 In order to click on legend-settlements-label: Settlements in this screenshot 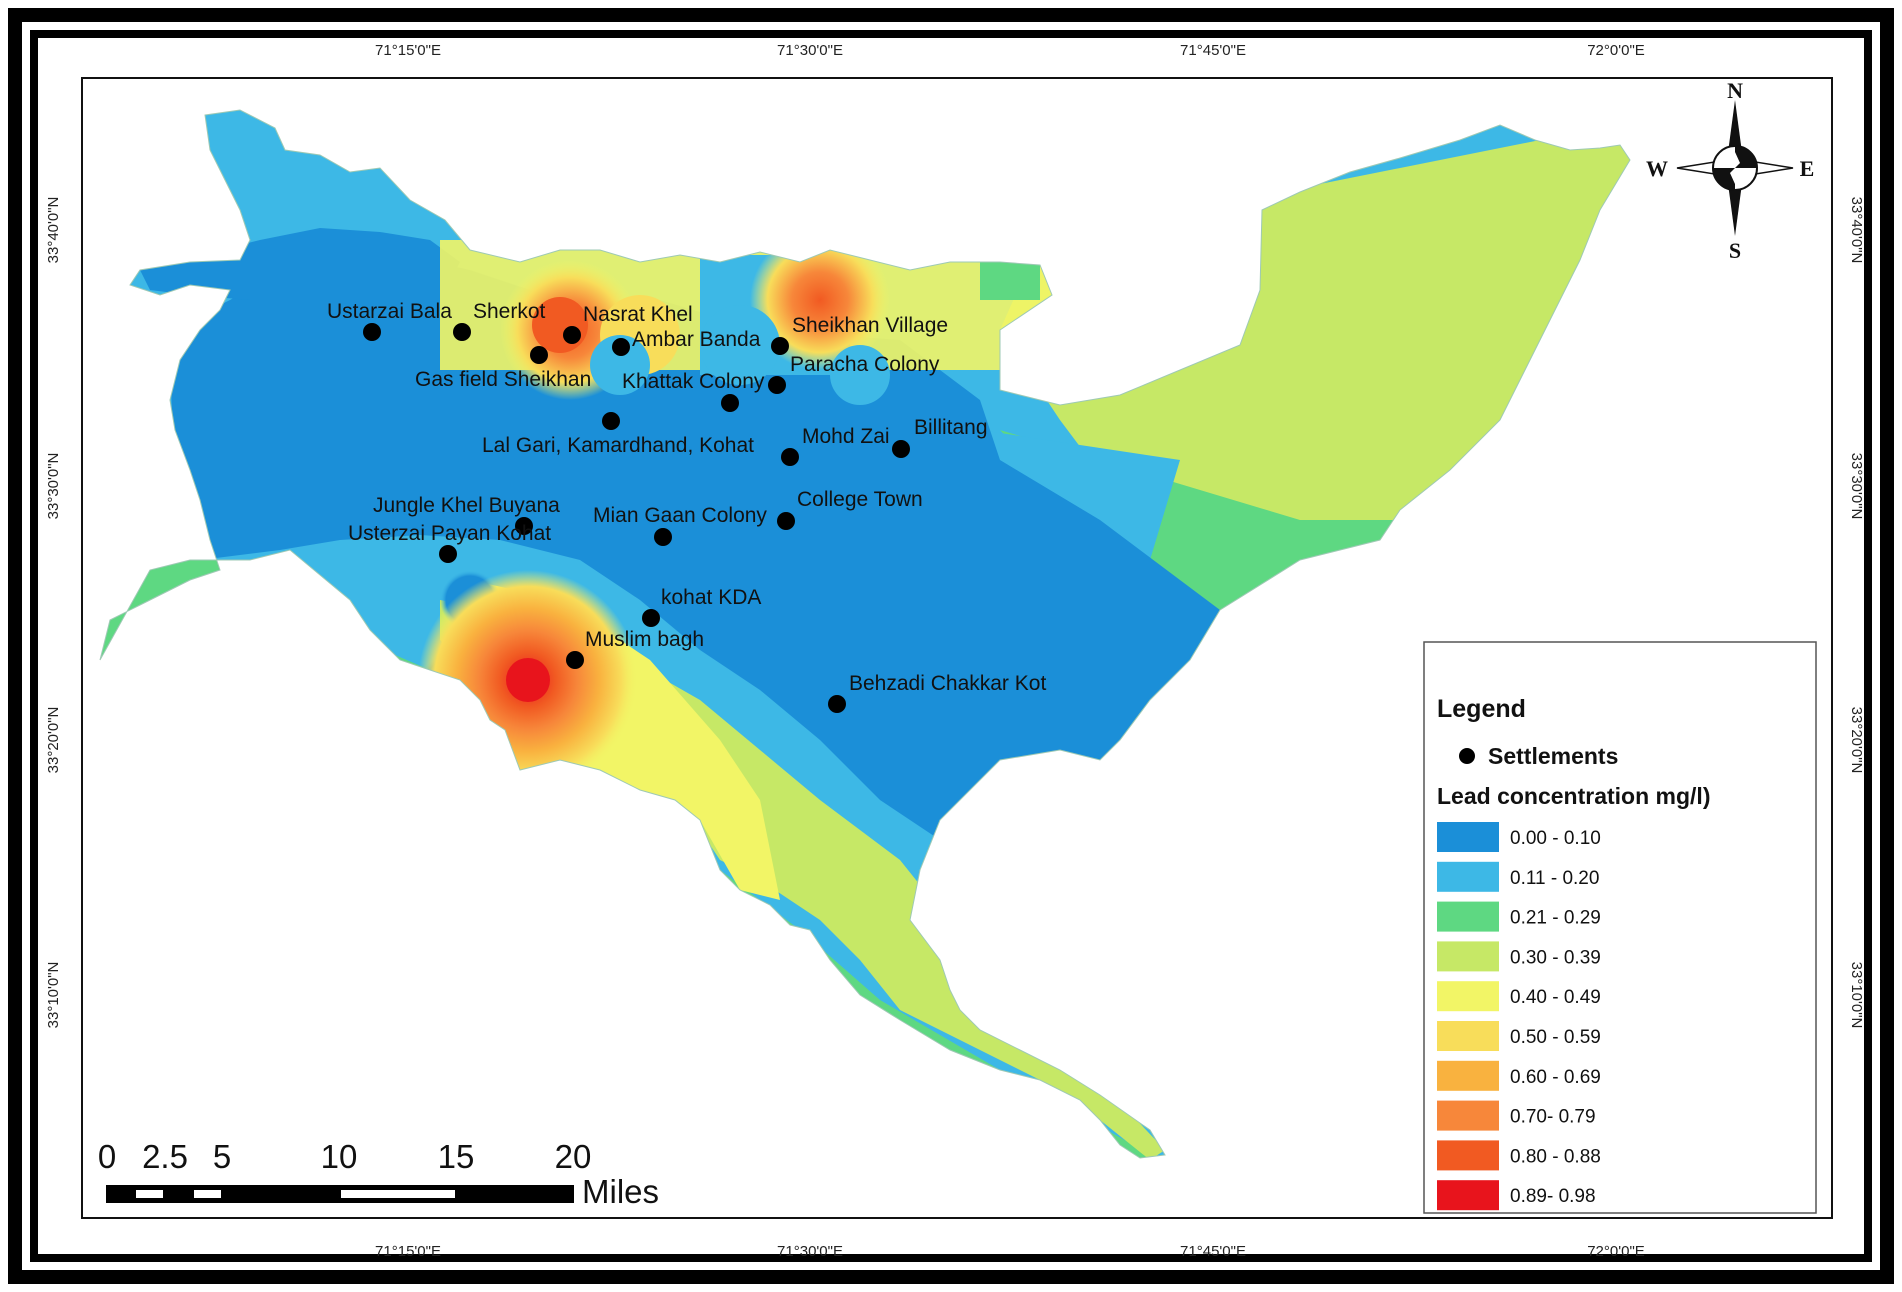, I will do `click(1553, 756)`.